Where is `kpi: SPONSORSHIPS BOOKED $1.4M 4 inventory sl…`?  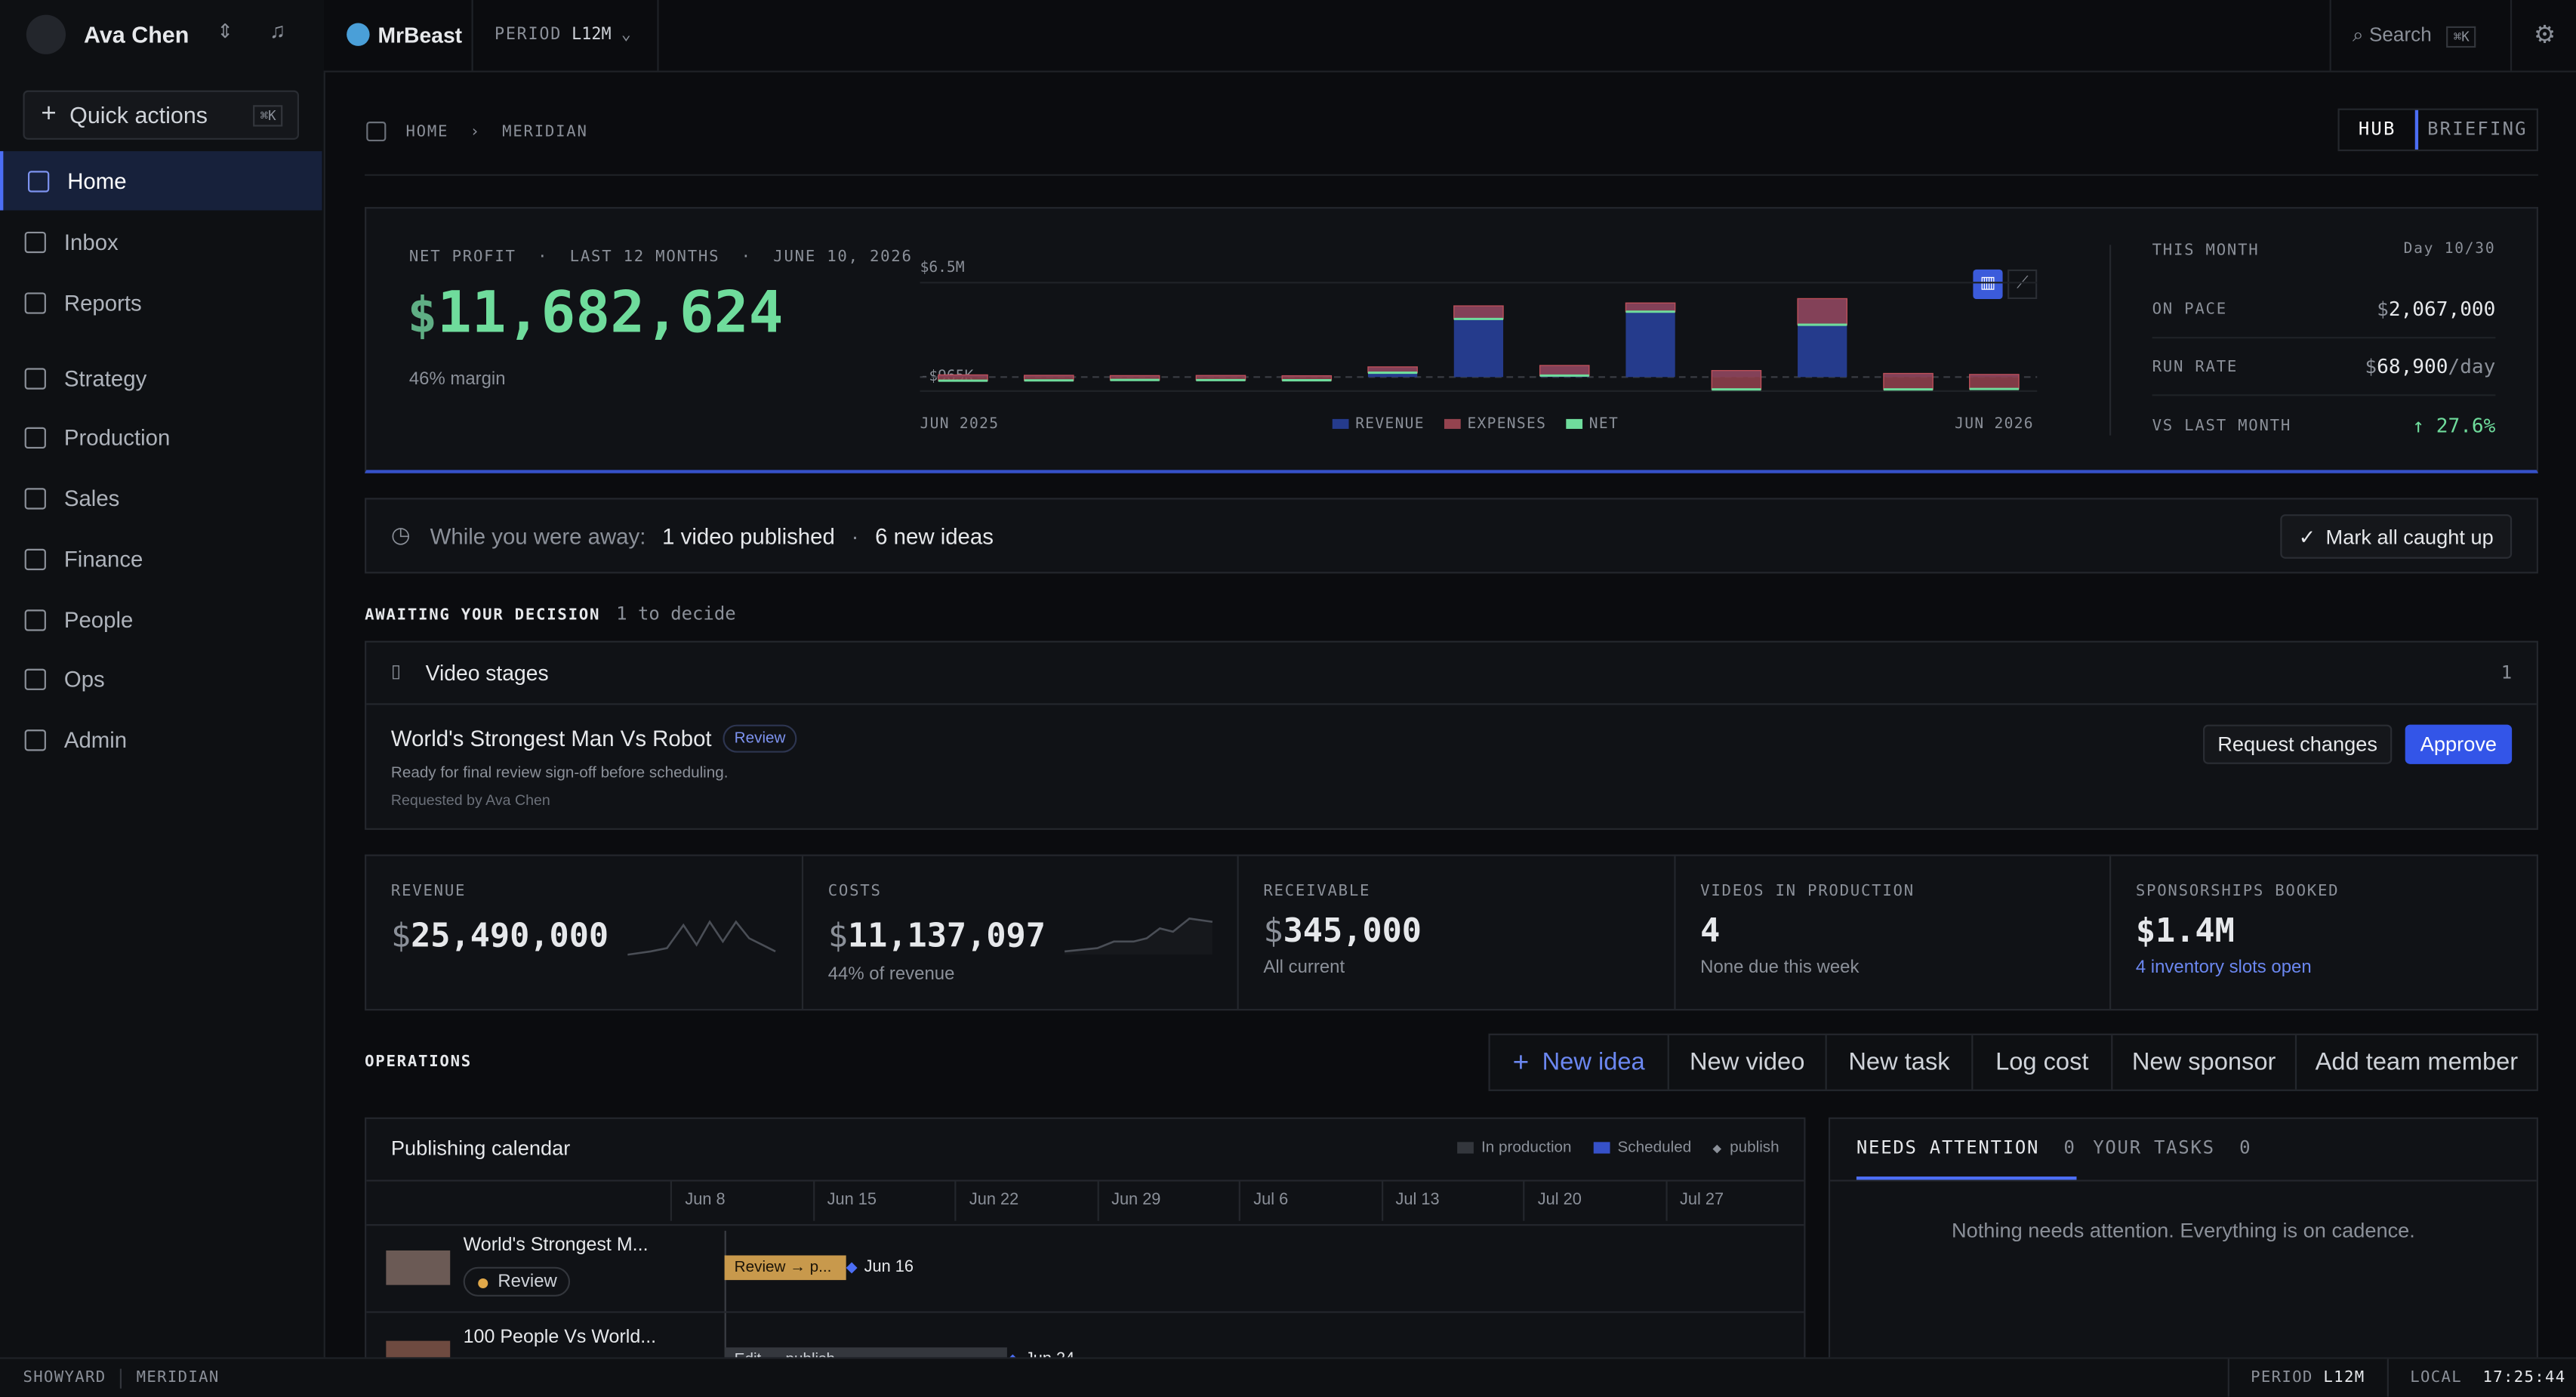 kpi: SPONSORSHIPS BOOKED $1.4M 4 inventory sl… is located at coordinates (2324, 932).